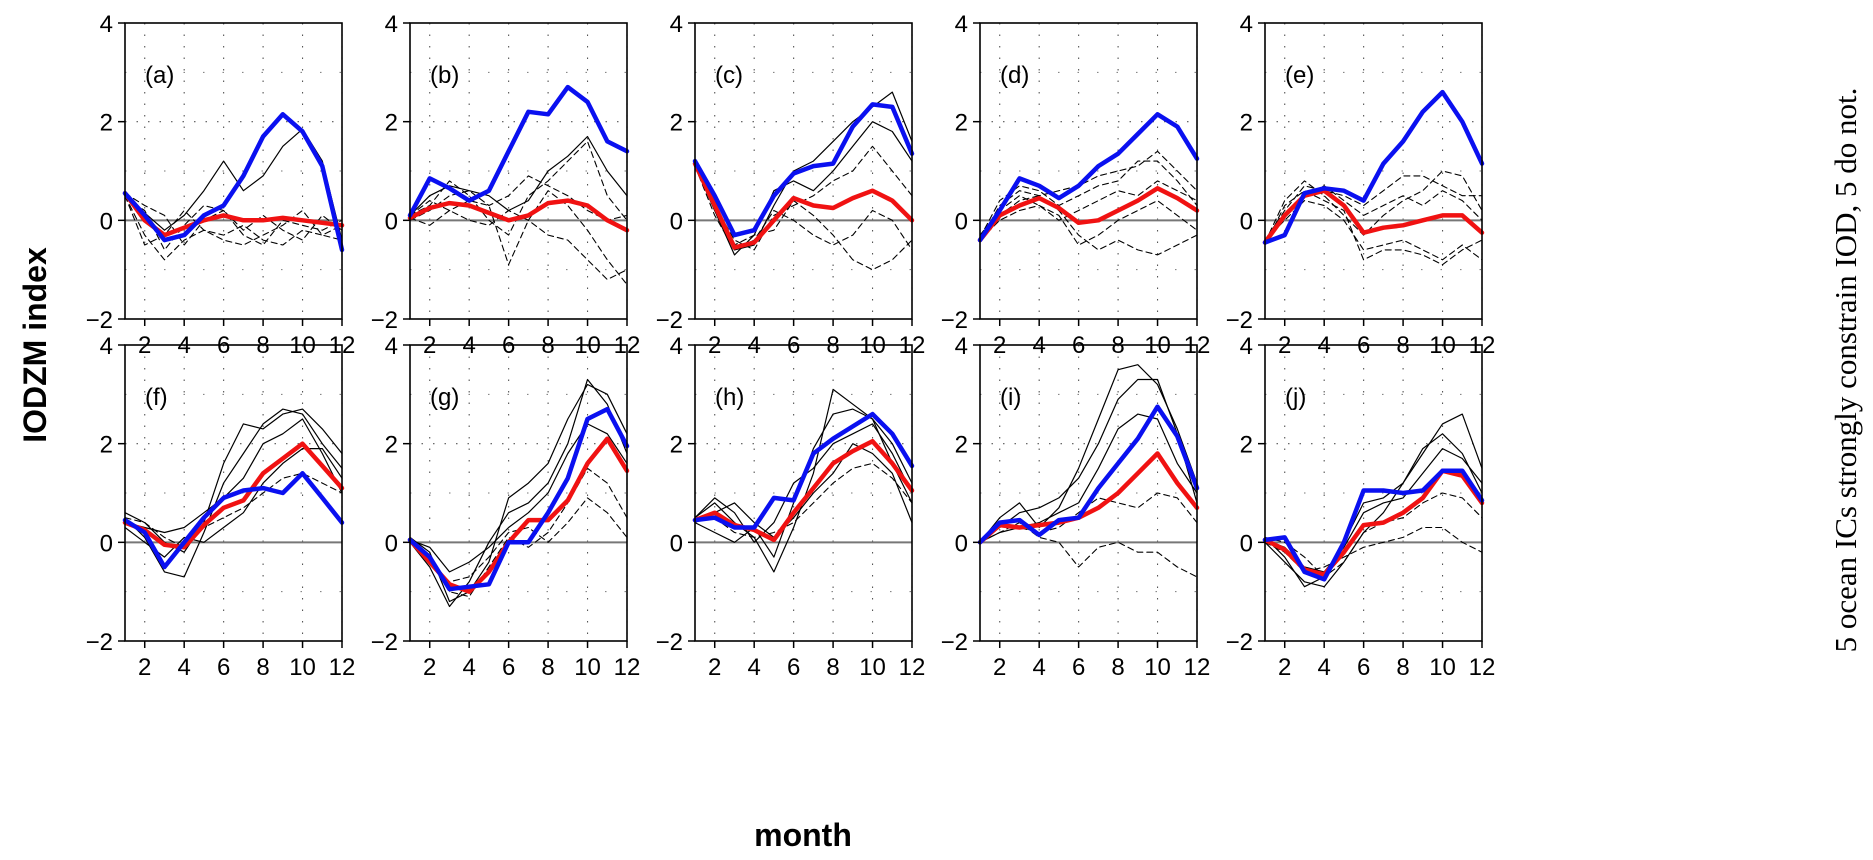 The image size is (1873, 860). I want to click on panel-label: (d), so click(1014, 75).